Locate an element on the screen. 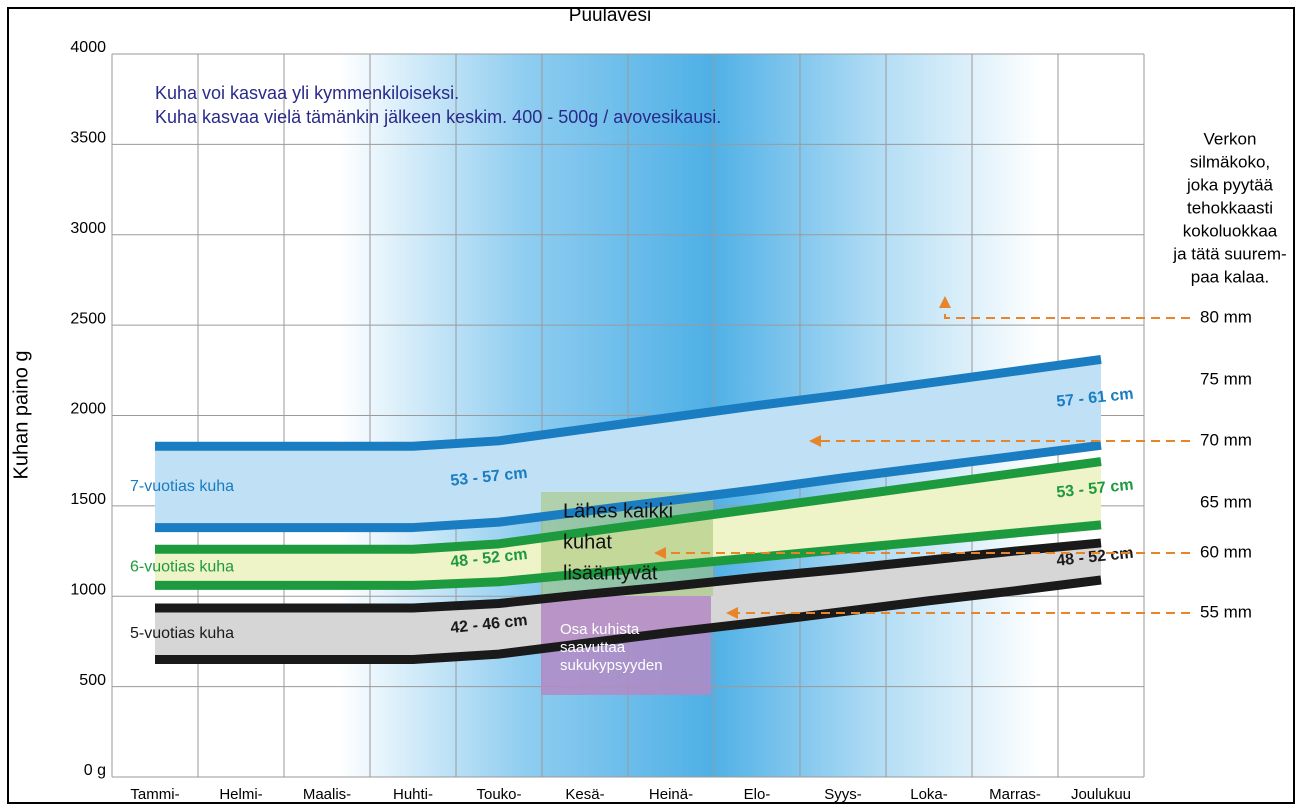  mesh-note: silmäkoko, is located at coordinates (1230, 161).